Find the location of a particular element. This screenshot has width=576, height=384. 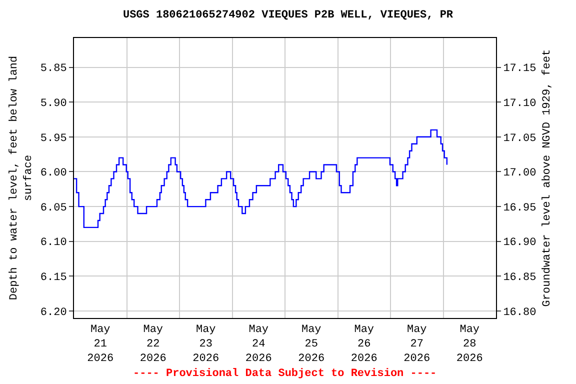

y2-tick-label: 16.95 is located at coordinates (519, 208).